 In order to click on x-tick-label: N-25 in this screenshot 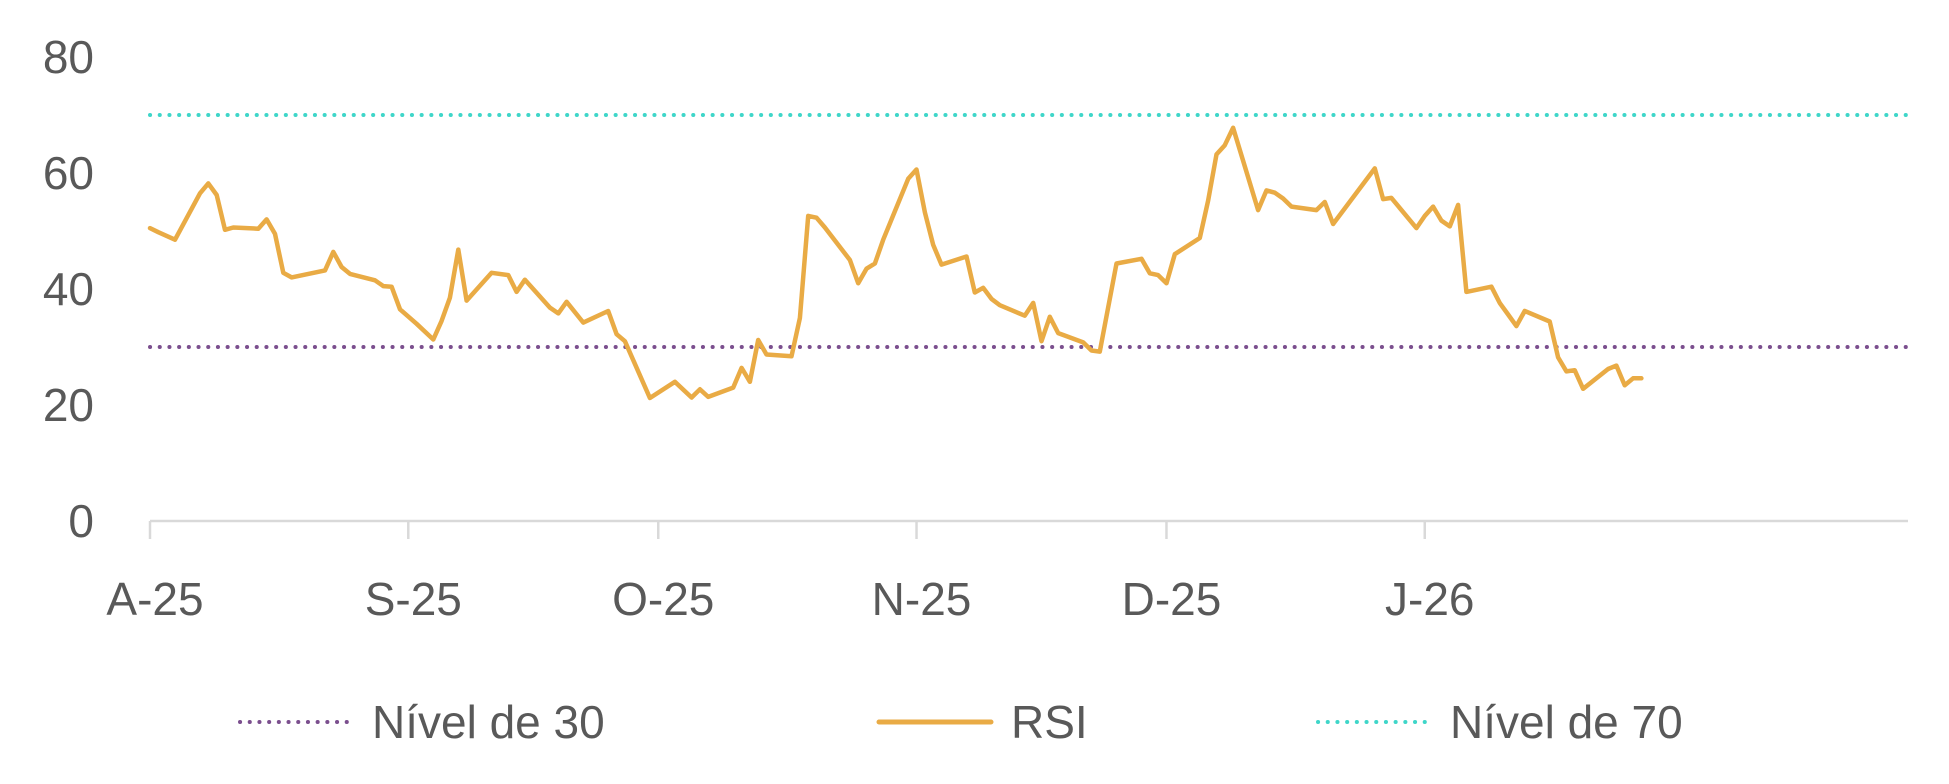, I will do `click(922, 599)`.